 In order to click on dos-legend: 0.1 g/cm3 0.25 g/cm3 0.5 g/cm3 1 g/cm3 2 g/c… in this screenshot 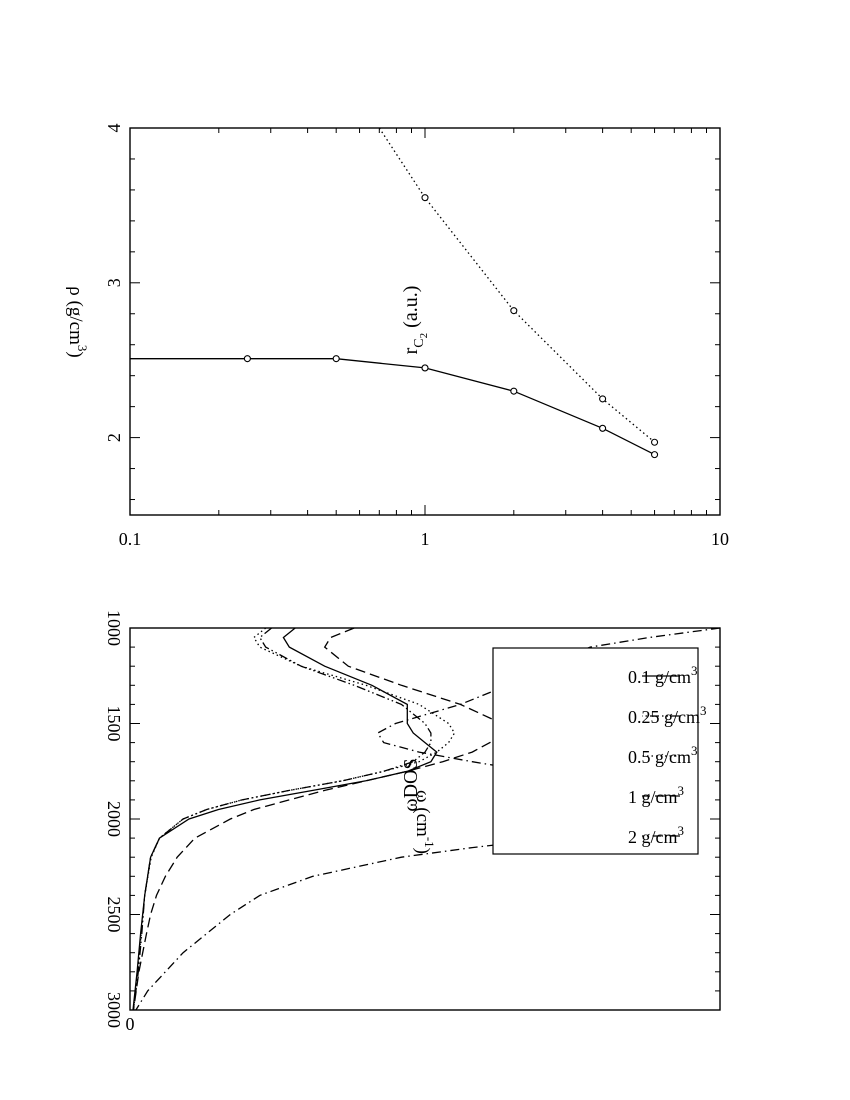, I will do `click(599, 751)`.